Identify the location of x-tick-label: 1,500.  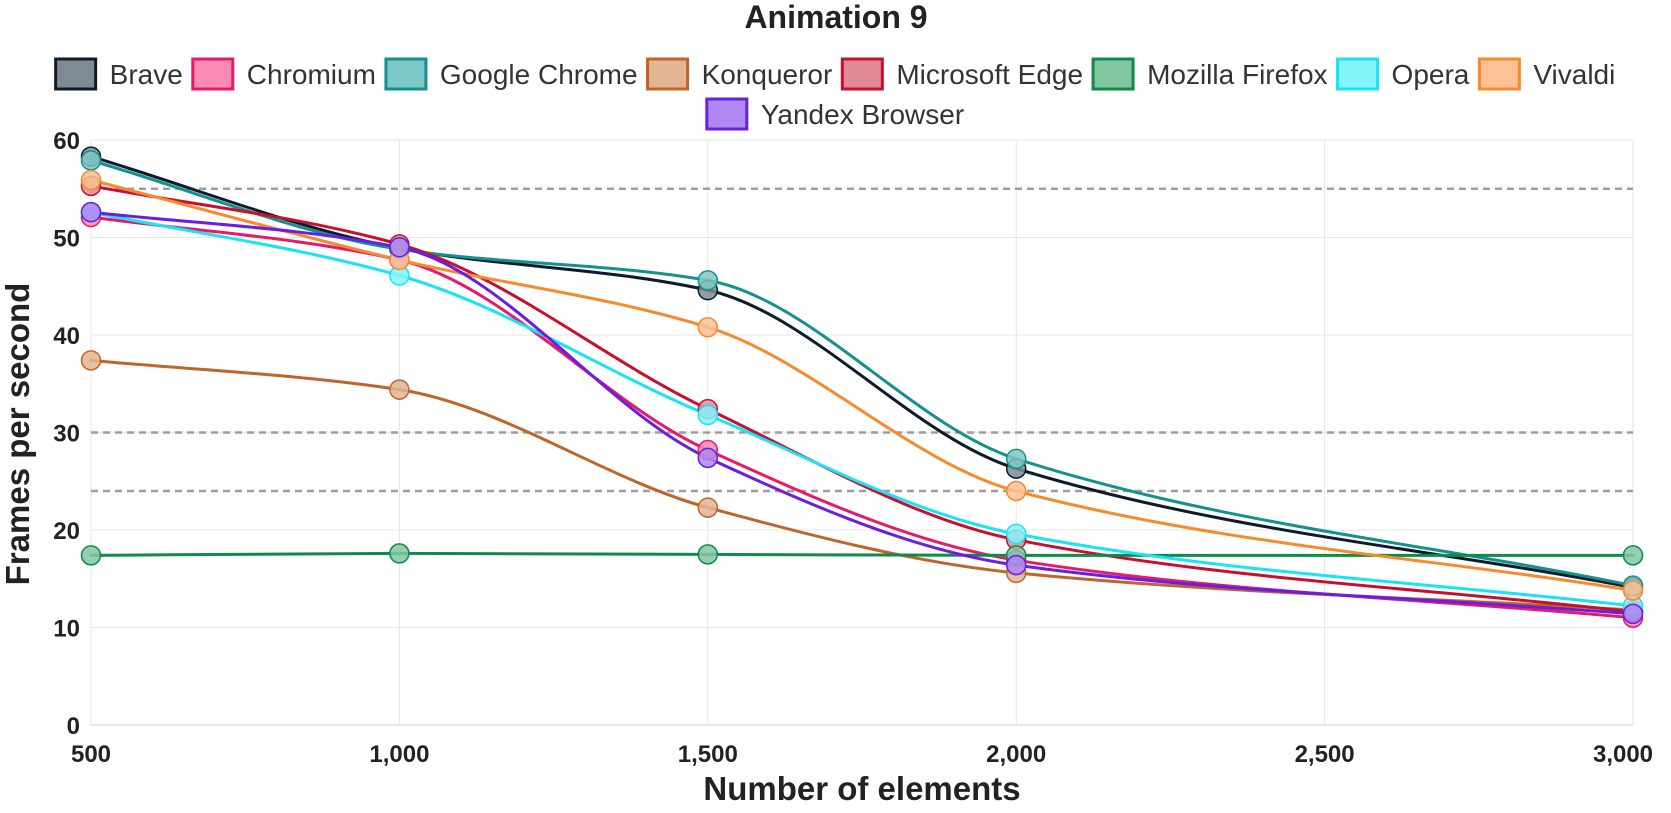
(708, 754).